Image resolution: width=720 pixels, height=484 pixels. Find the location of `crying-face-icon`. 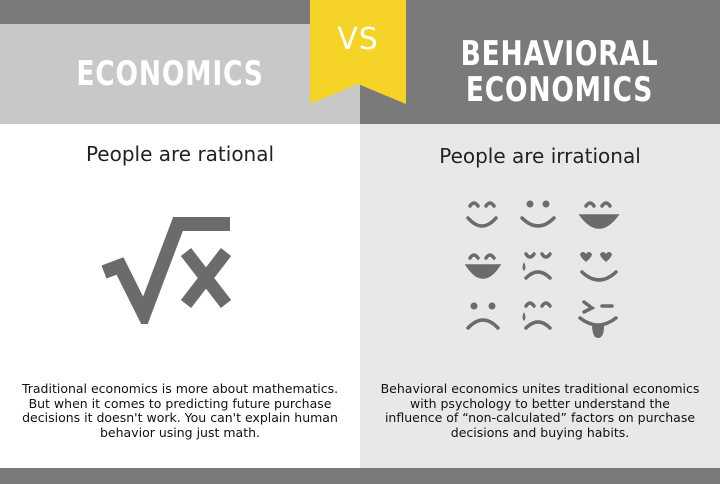

crying-face-icon is located at coordinates (537, 266).